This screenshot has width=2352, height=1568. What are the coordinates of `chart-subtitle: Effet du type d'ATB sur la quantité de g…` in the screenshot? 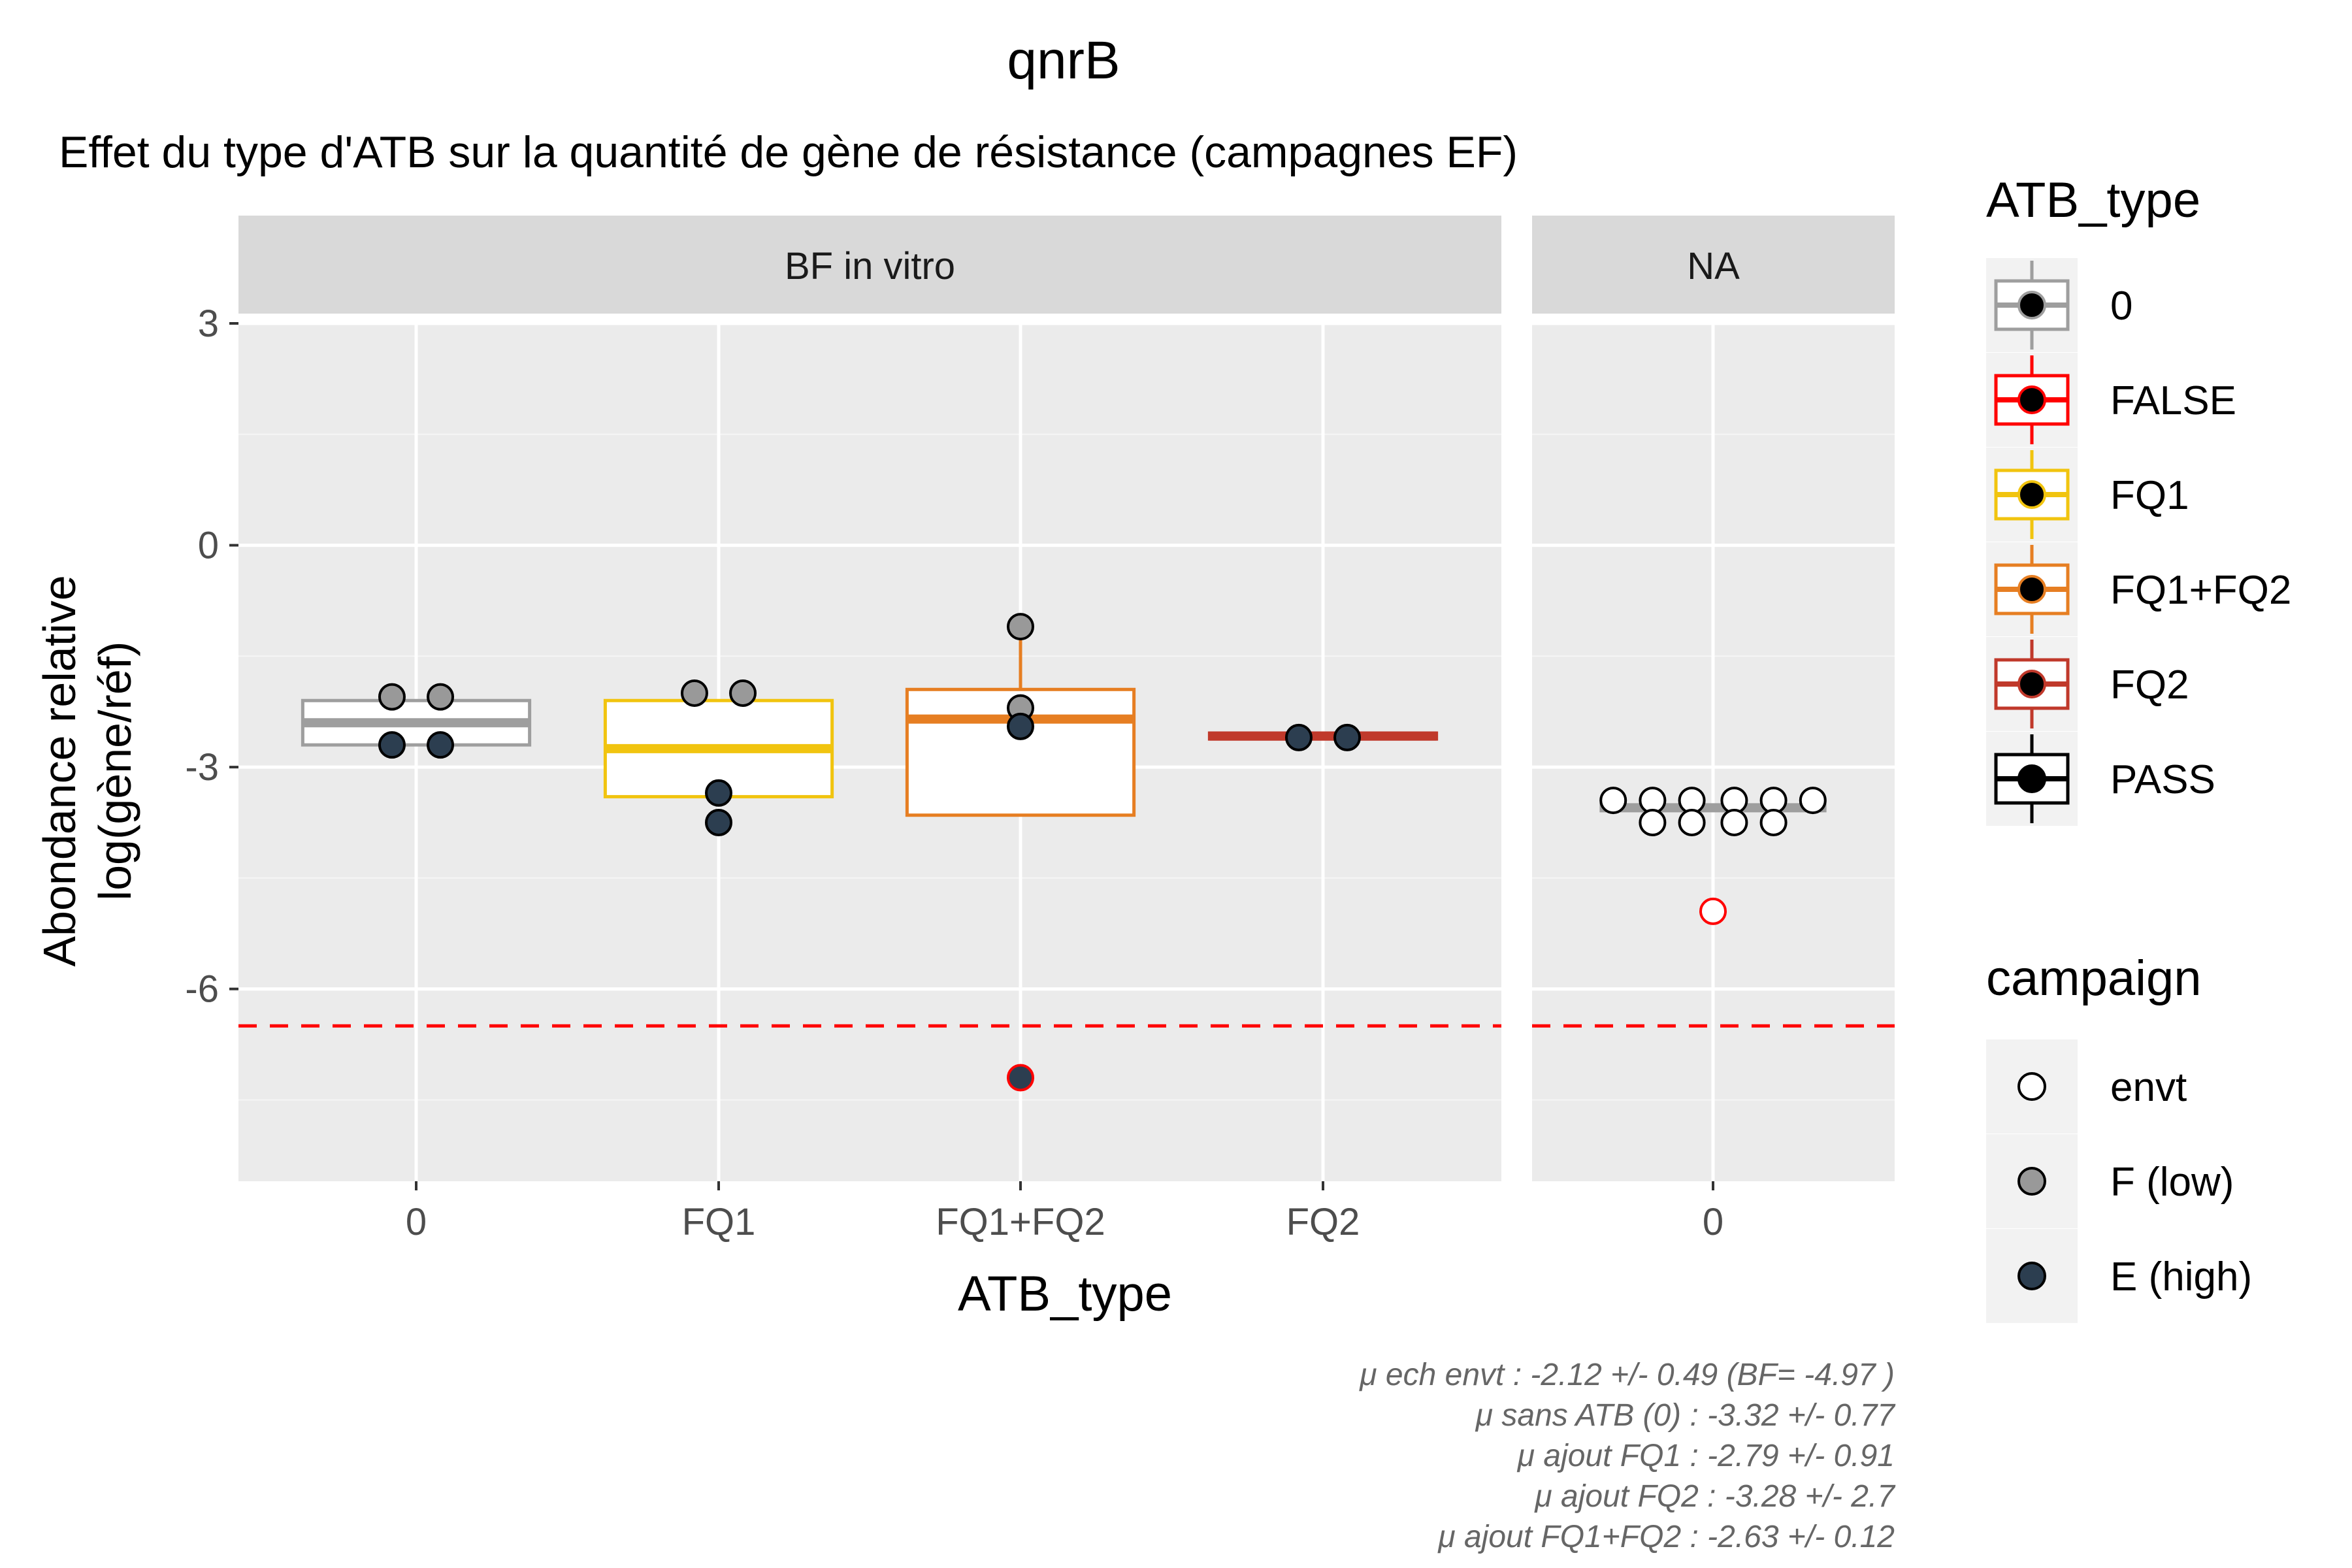 It's located at (788, 152).